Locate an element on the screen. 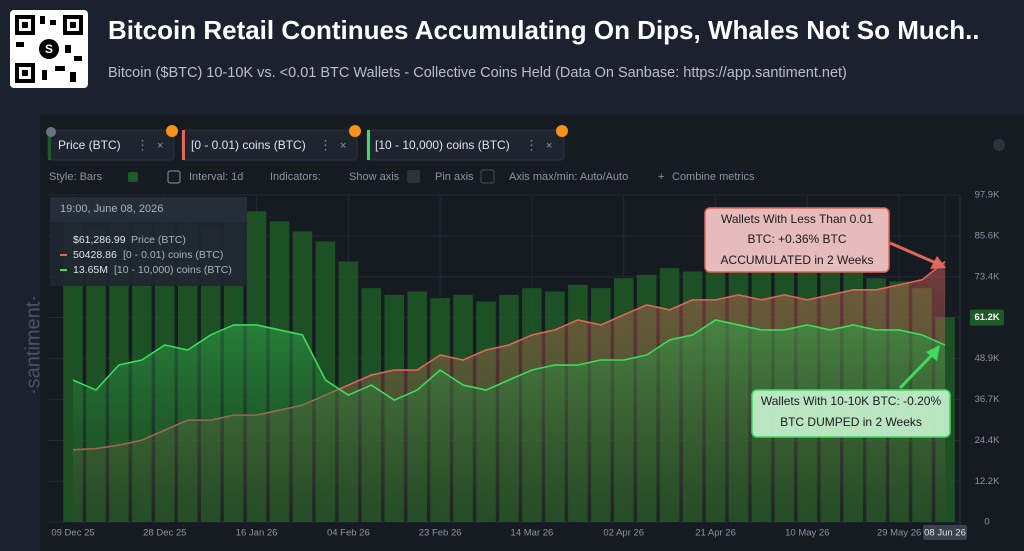 The width and height of the screenshot is (1024, 551). y-tick-label: 24.4K is located at coordinates (987, 440).